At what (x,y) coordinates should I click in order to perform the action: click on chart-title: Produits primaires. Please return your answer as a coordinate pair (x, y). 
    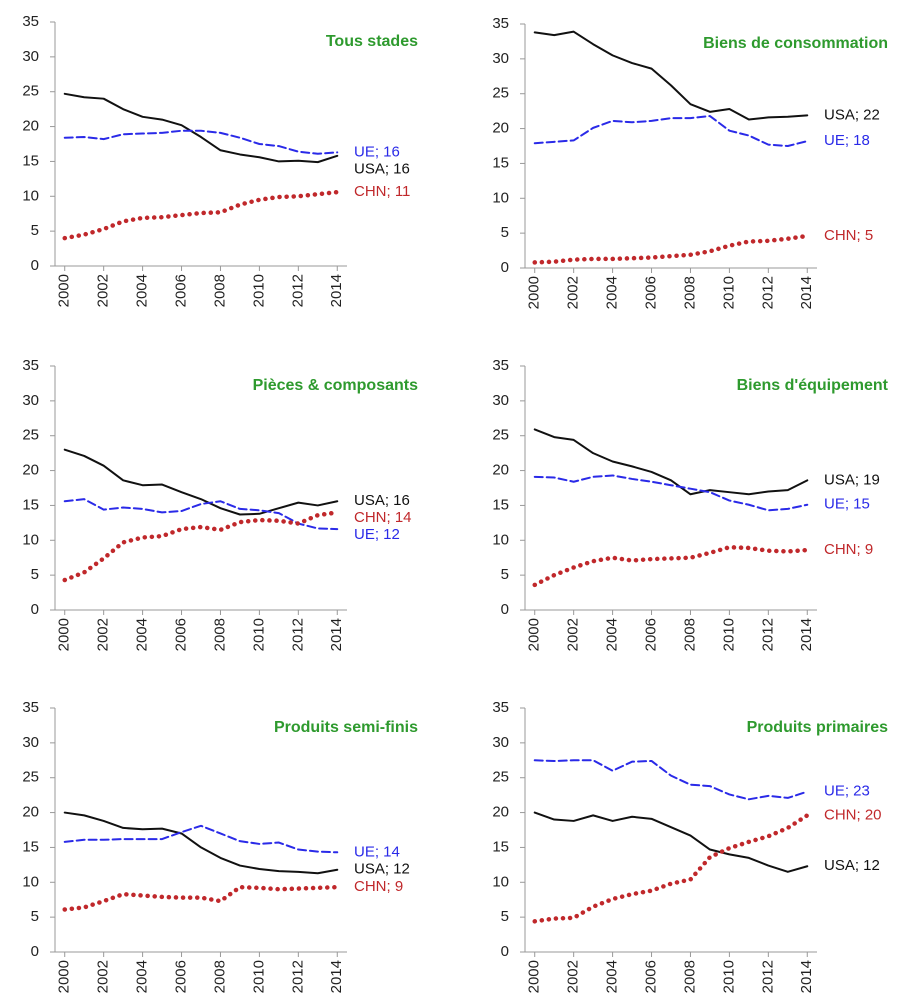
    Looking at the image, I should click on (817, 727).